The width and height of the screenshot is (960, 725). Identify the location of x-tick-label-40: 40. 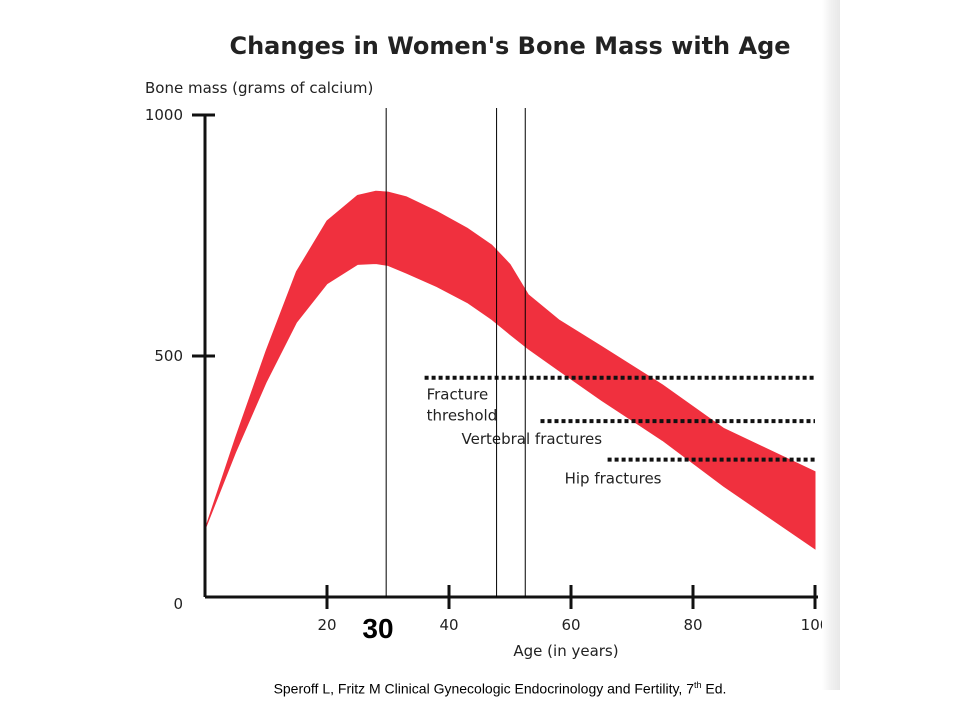
(448, 625).